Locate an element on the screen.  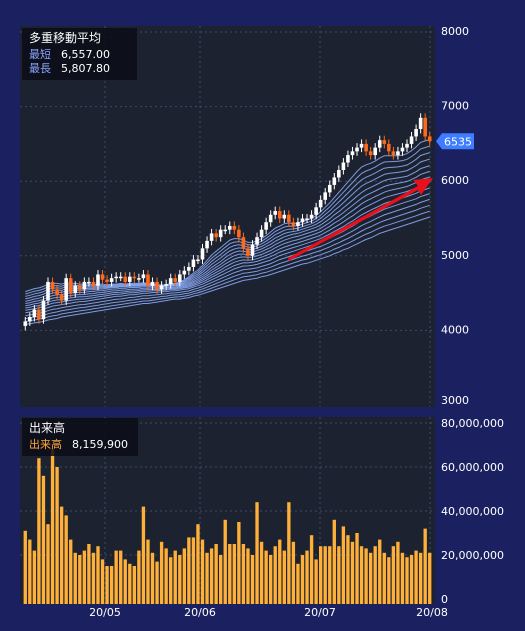
price-tick-4: 4000 is located at coordinates (455, 329).